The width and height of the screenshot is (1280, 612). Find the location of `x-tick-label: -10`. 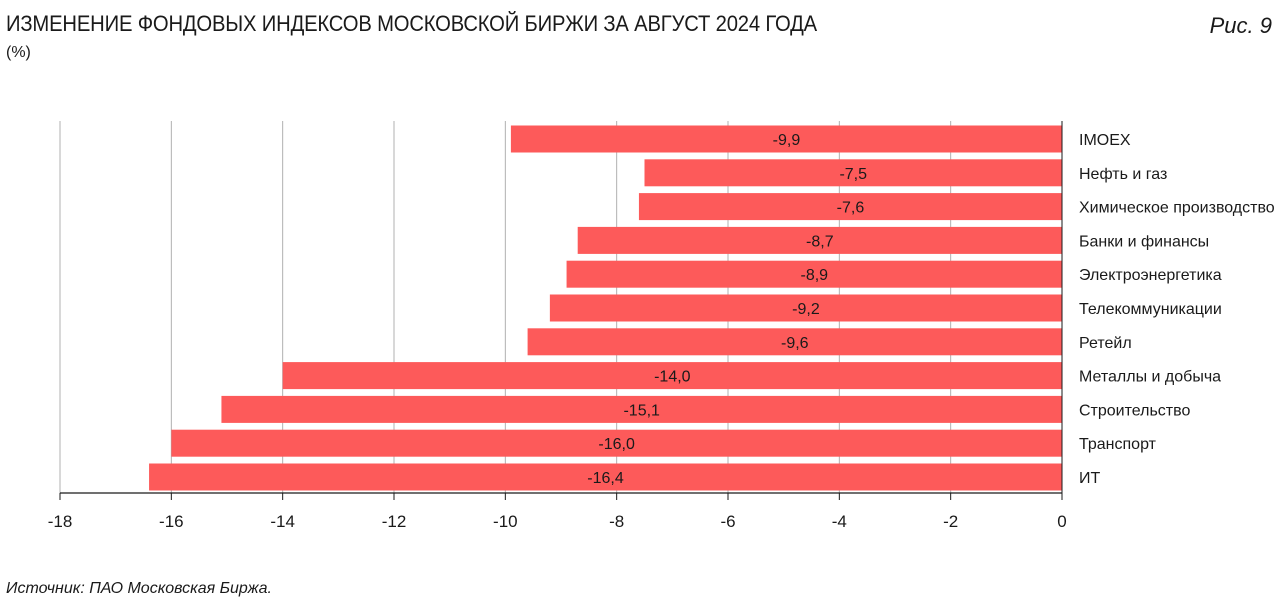

x-tick-label: -10 is located at coordinates (505, 521).